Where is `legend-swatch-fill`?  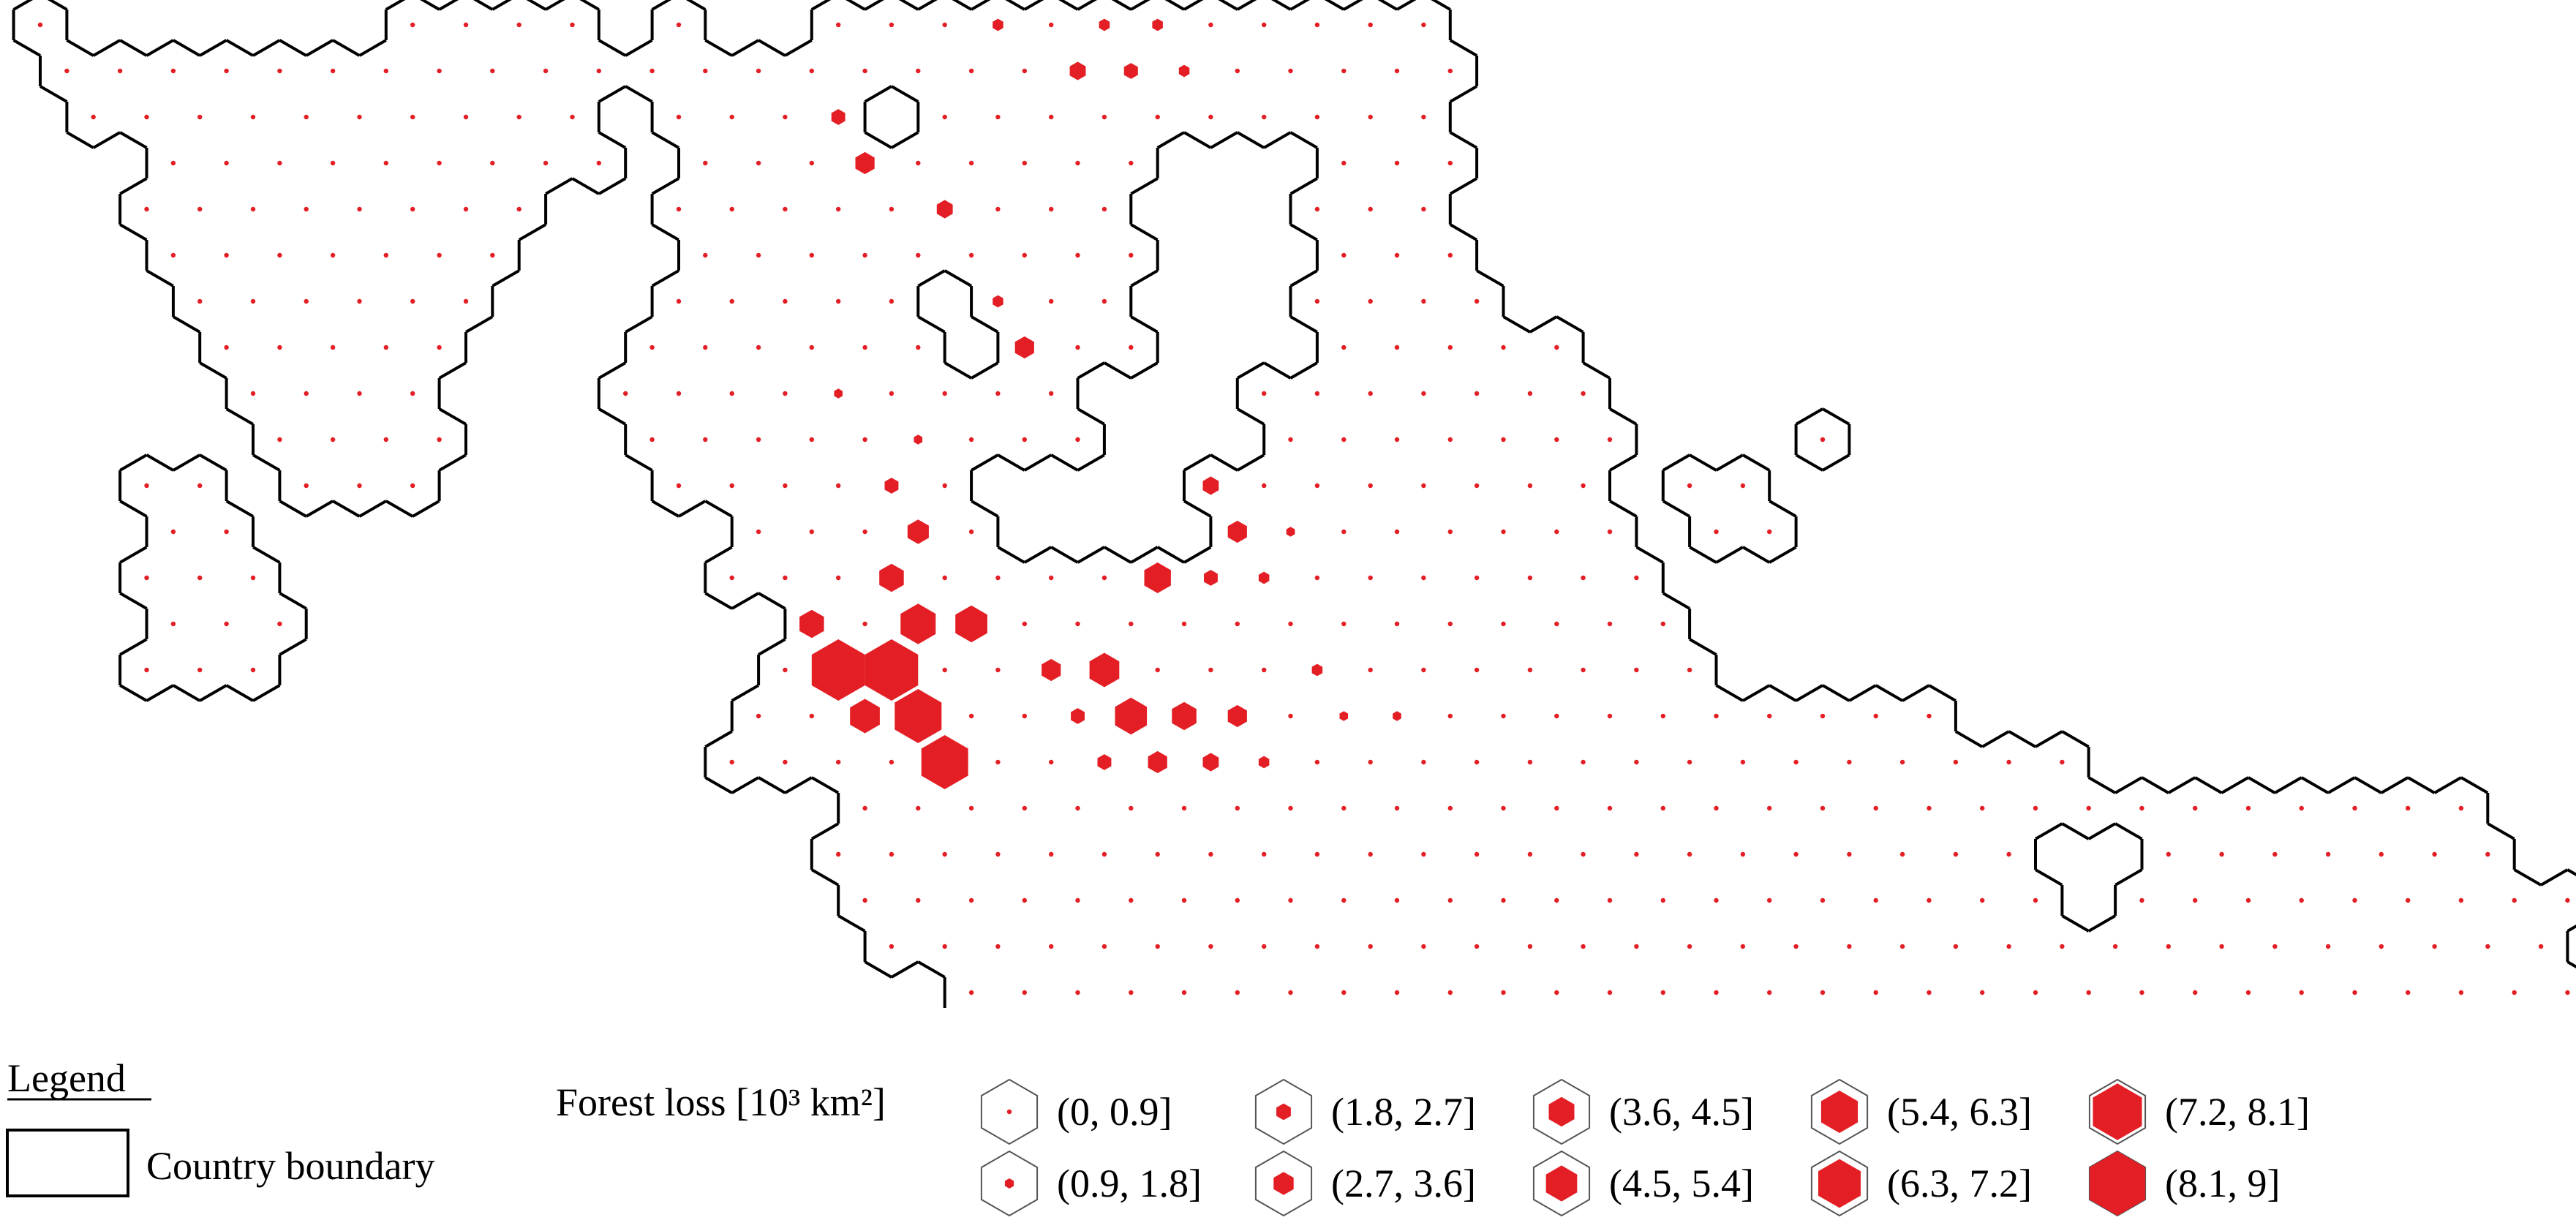
legend-swatch-fill is located at coordinates (1283, 1183).